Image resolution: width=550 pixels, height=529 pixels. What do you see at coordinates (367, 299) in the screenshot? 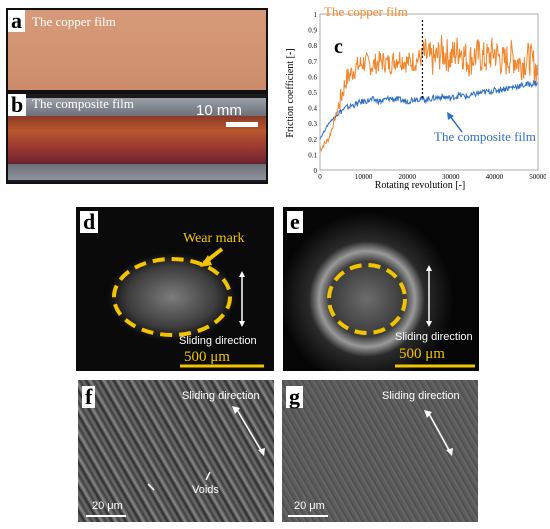
I see `wear-mark-ellipse-e` at bounding box center [367, 299].